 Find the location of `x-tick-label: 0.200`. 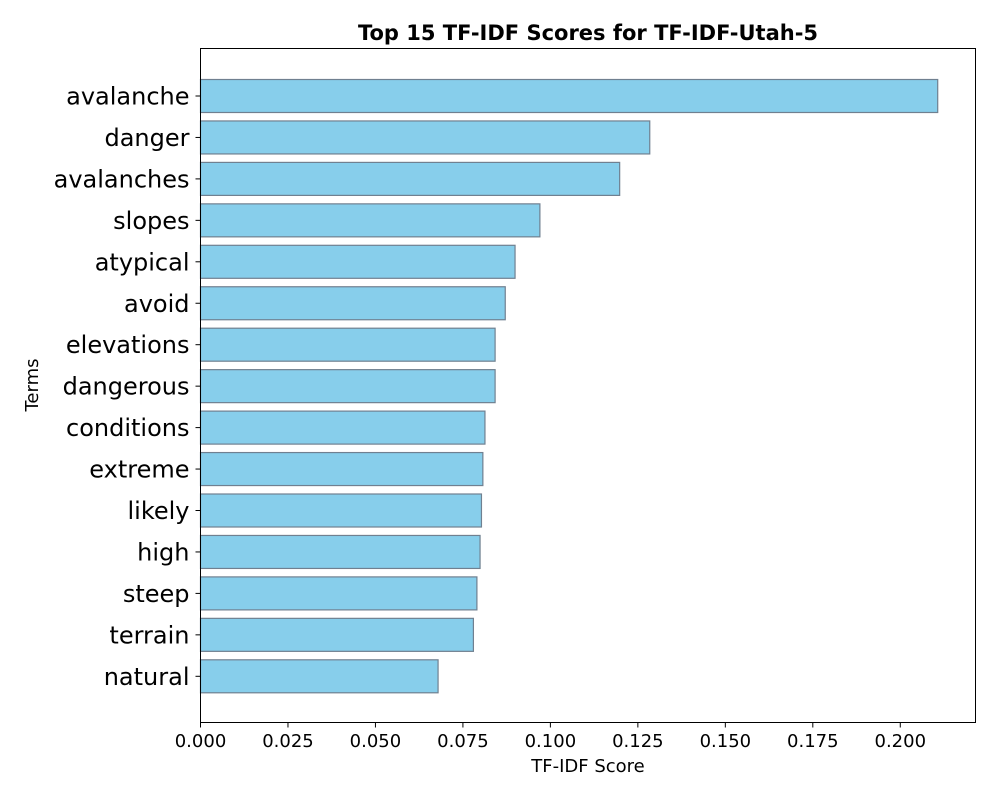

x-tick-label: 0.200 is located at coordinates (901, 741).